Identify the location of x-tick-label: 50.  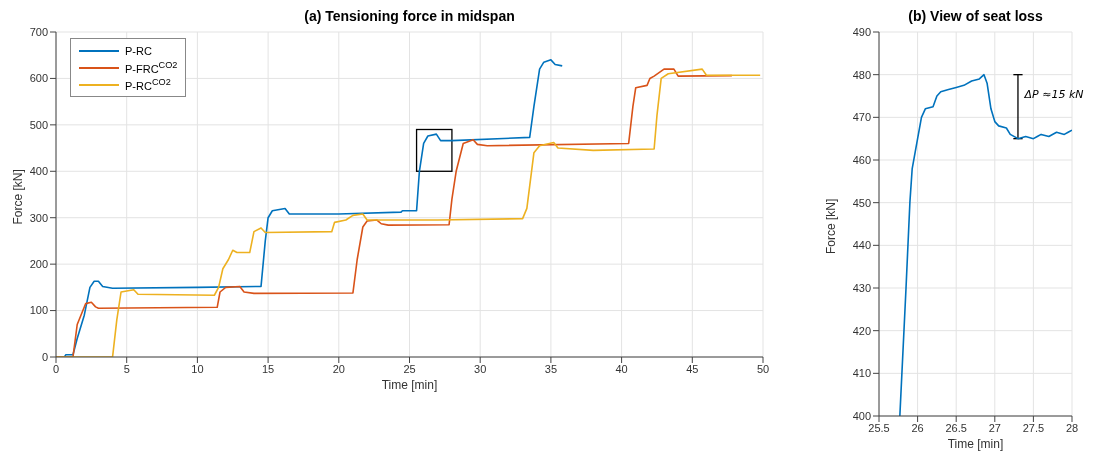
(763, 368).